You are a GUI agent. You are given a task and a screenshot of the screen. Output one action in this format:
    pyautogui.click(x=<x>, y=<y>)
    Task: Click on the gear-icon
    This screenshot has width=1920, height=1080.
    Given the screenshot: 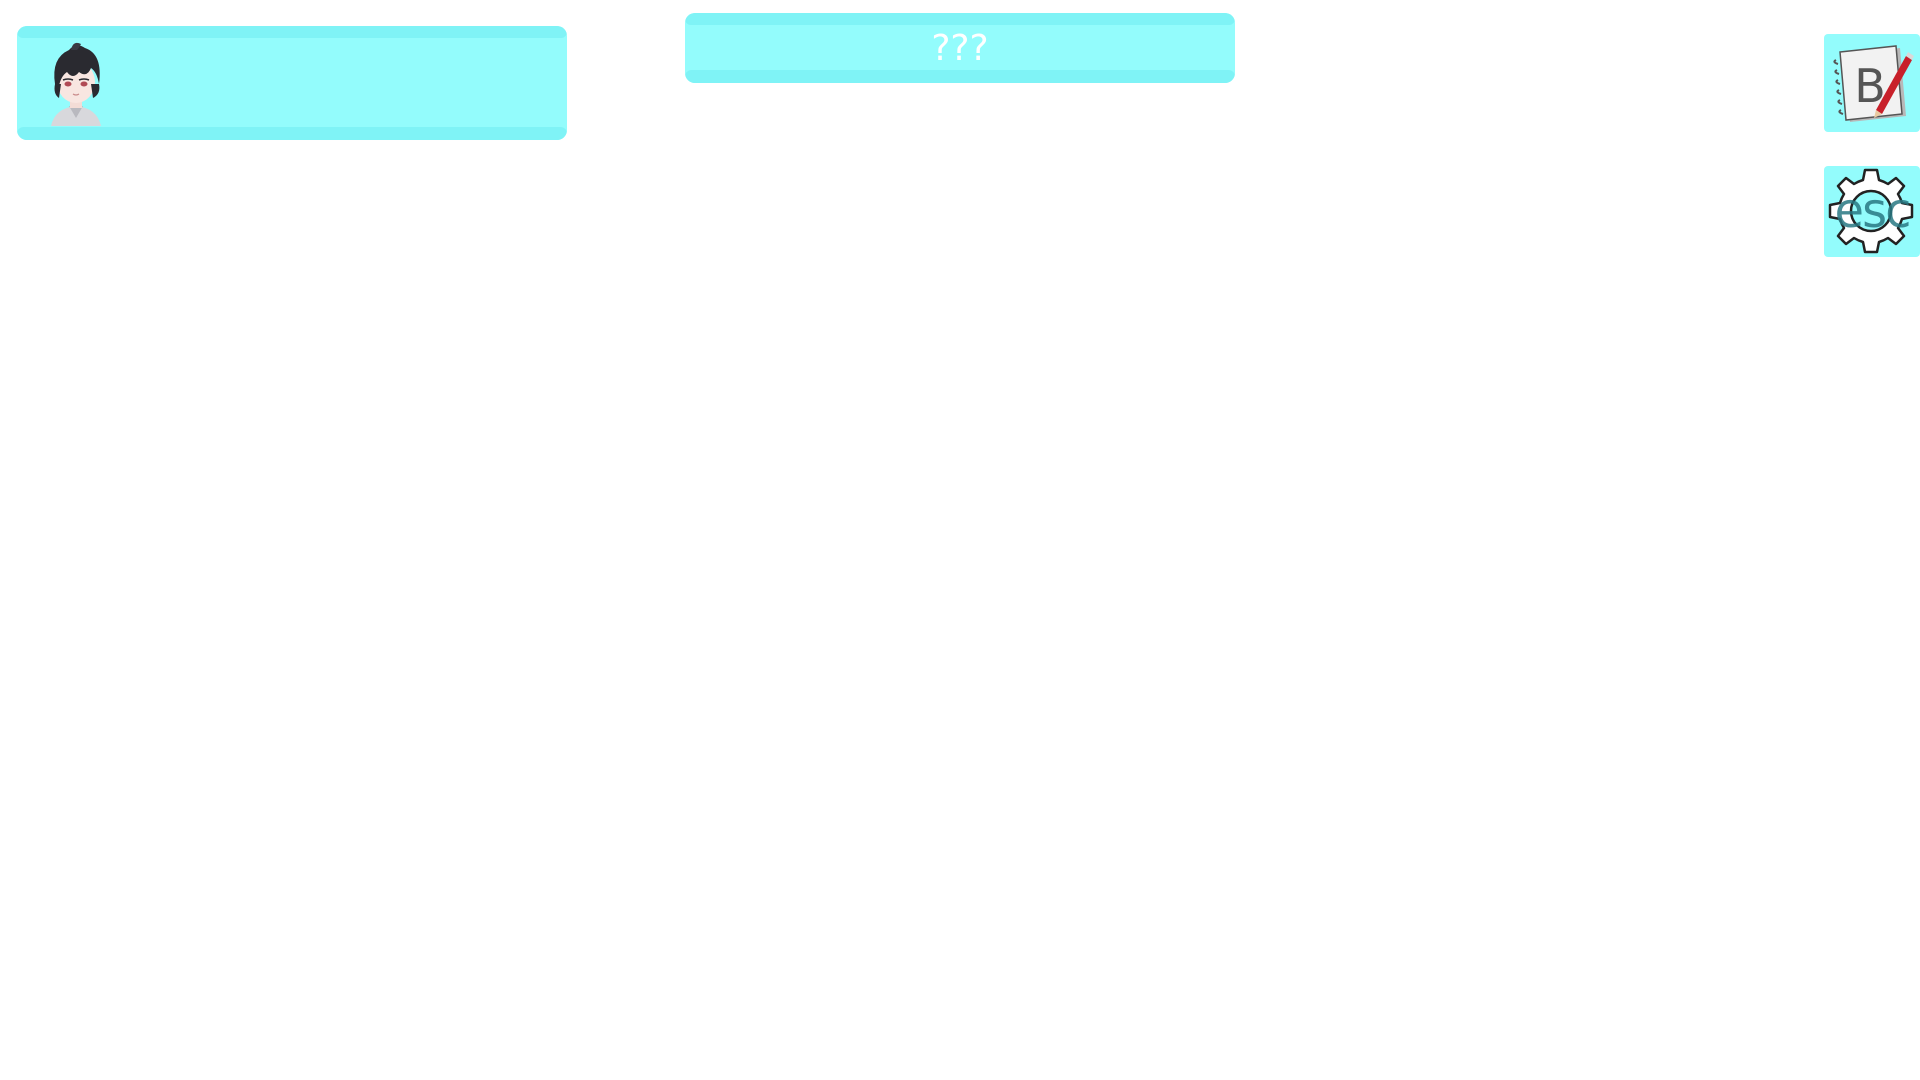 What is the action you would take?
    pyautogui.click(x=1871, y=211)
    